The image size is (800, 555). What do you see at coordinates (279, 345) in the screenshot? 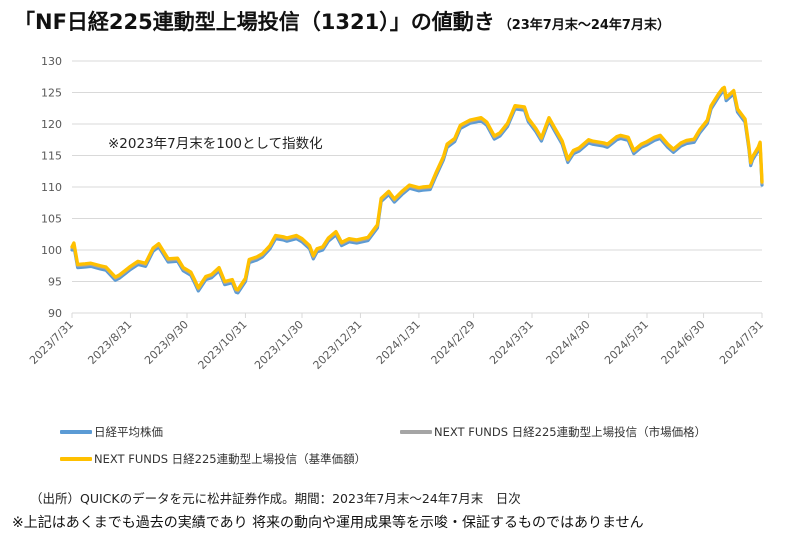
I see `x-tick-label-4: 2023/11/30` at bounding box center [279, 345].